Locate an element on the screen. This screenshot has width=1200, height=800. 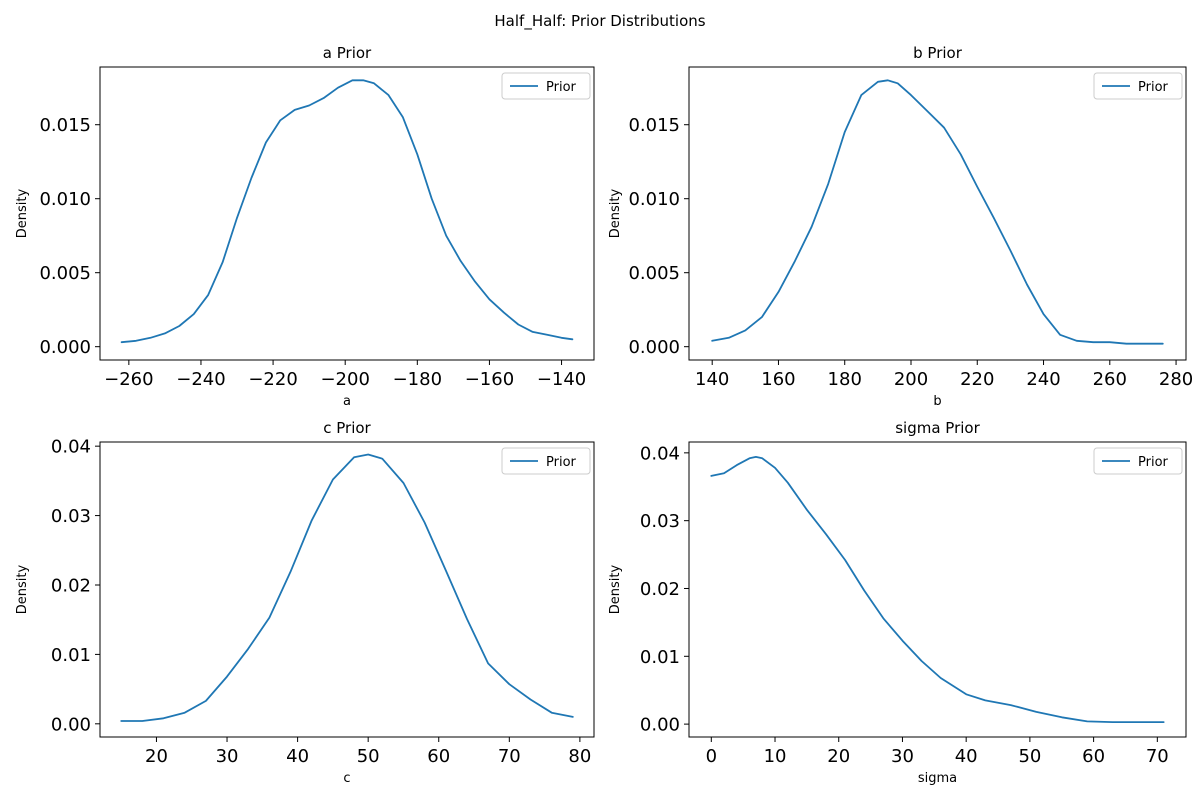
x-tick-label: 200 is located at coordinates (911, 379).